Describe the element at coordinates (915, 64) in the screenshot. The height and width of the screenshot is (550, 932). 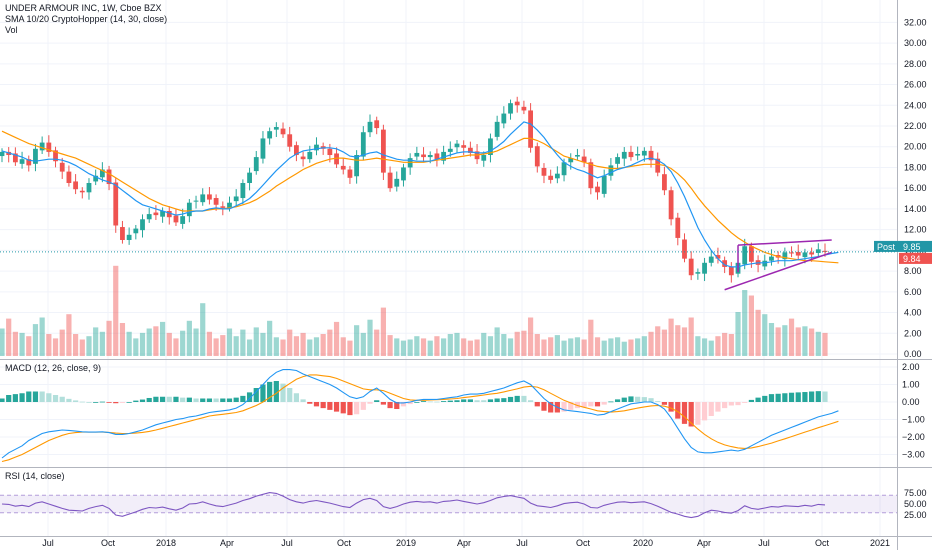
I see `price-axis-tick: 28.00` at that location.